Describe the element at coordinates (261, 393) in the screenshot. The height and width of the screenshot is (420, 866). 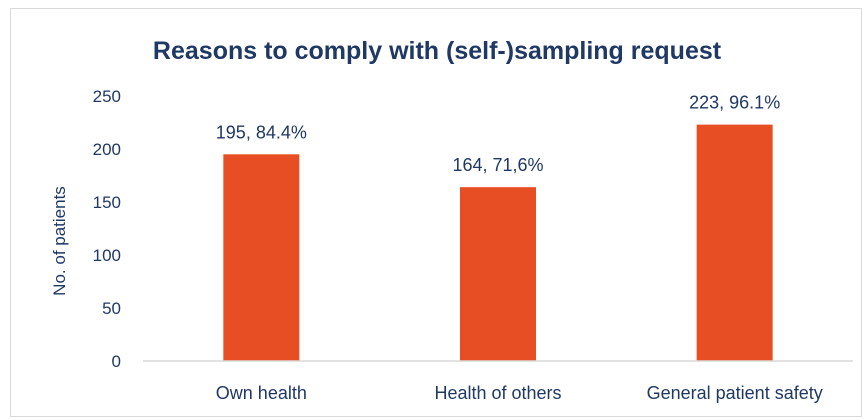
I see `category-label: Own health` at that location.